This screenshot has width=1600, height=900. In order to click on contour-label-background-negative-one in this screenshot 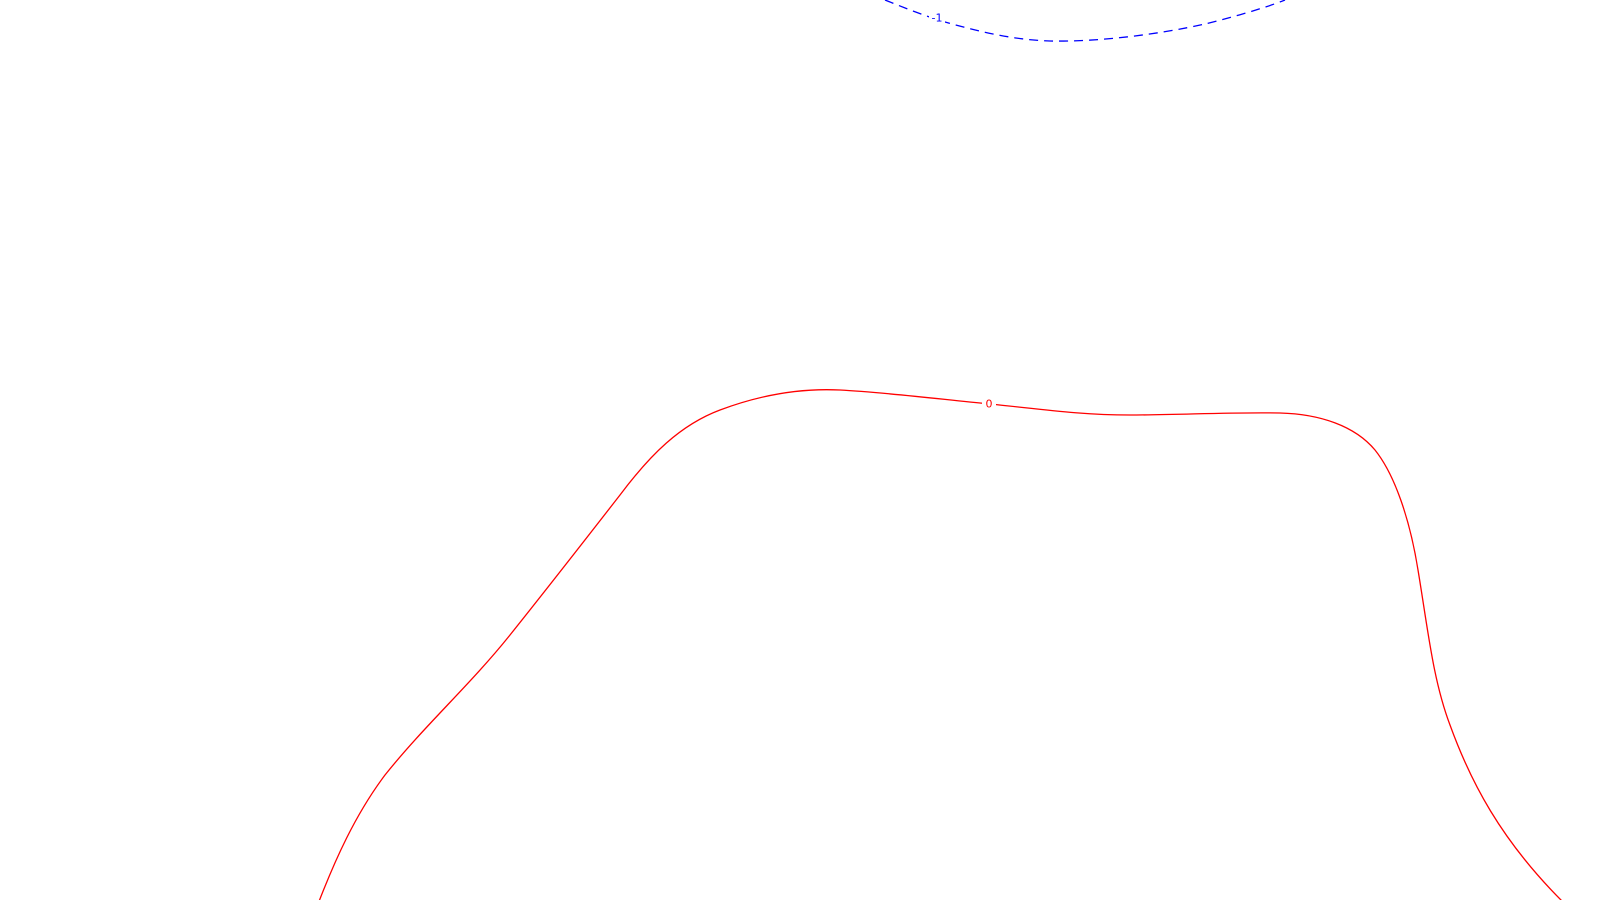, I will do `click(937, 18)`.